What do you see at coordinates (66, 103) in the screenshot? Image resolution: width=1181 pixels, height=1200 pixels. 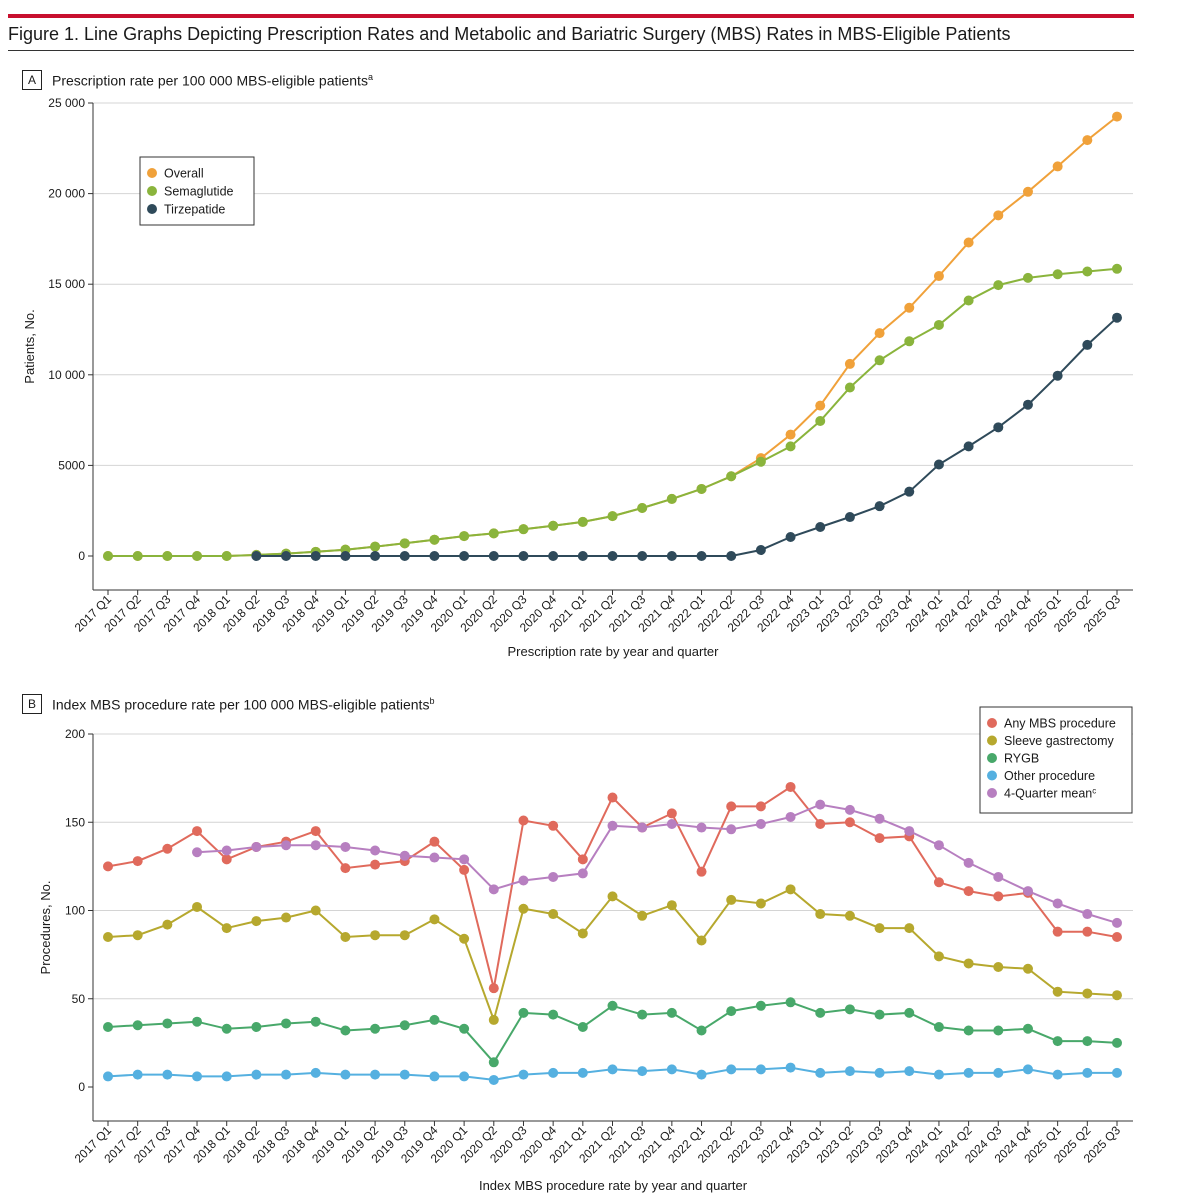 I see `y-tick-label: 25 000` at bounding box center [66, 103].